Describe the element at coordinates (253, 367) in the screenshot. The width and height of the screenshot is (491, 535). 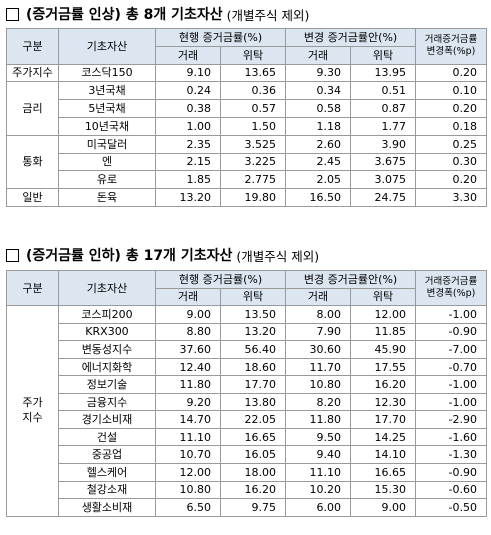
I see `cur-consign-cell: 18.60` at that location.